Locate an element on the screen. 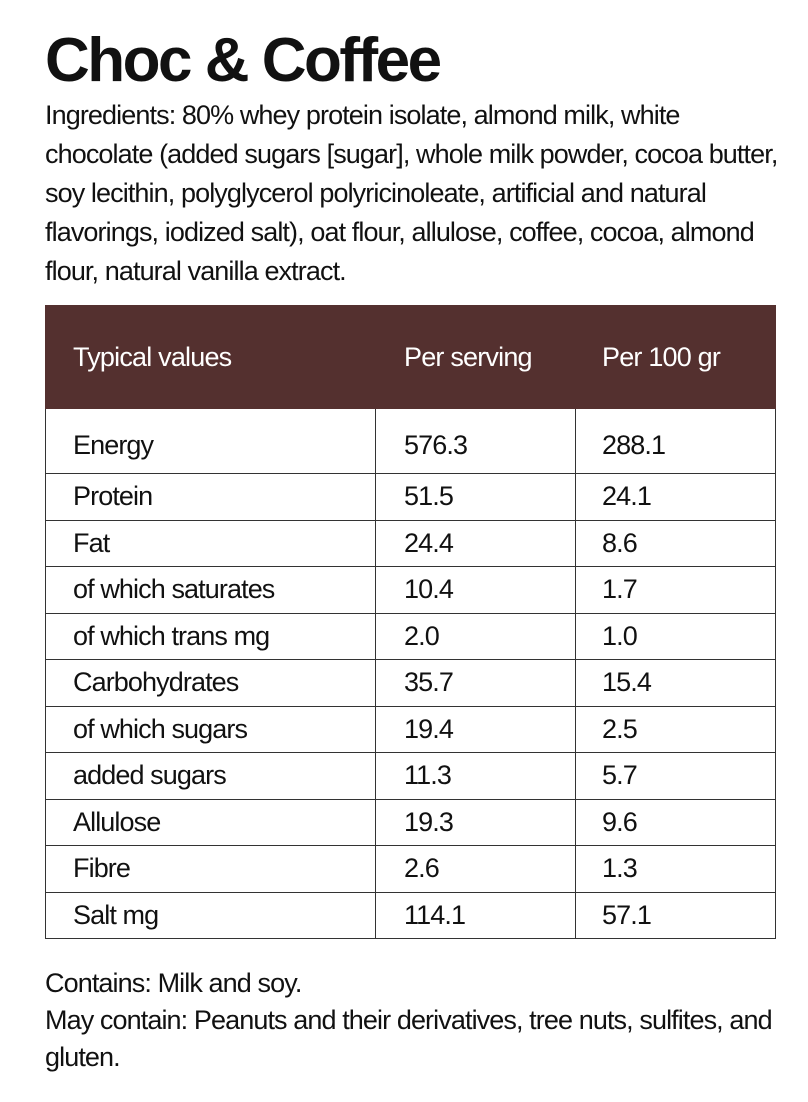 This screenshot has width=808, height=1102. table-row: Allulose 19.3 9.6 is located at coordinates (410, 822).